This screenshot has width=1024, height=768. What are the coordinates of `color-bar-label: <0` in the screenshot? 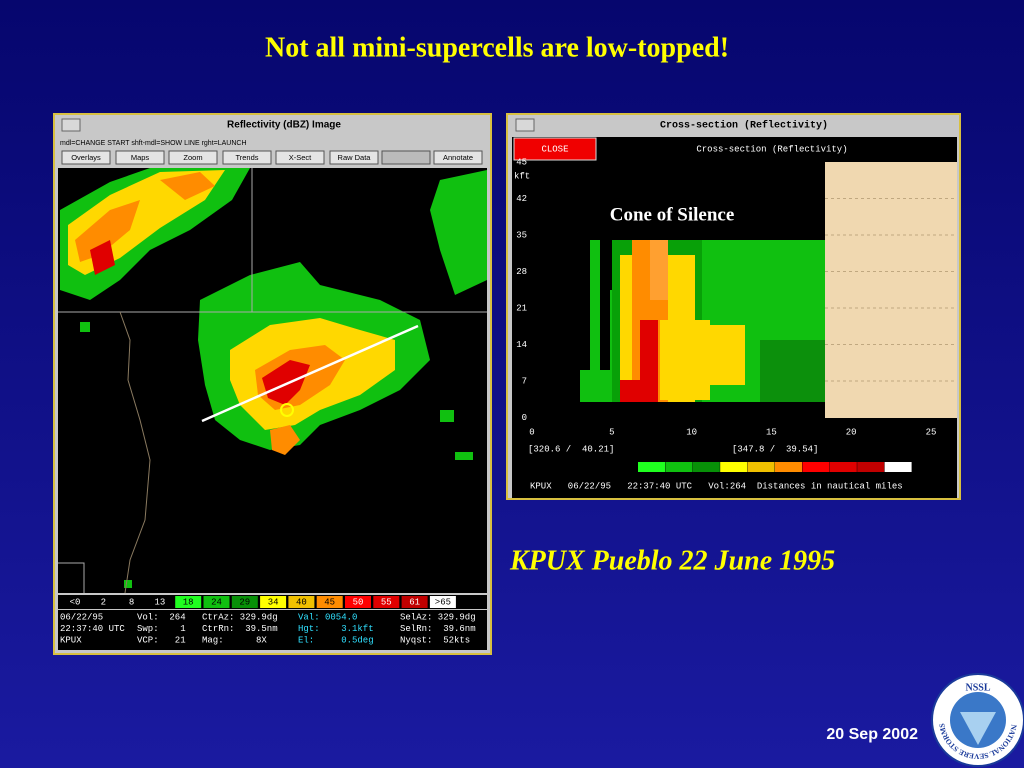 It's located at (75, 602).